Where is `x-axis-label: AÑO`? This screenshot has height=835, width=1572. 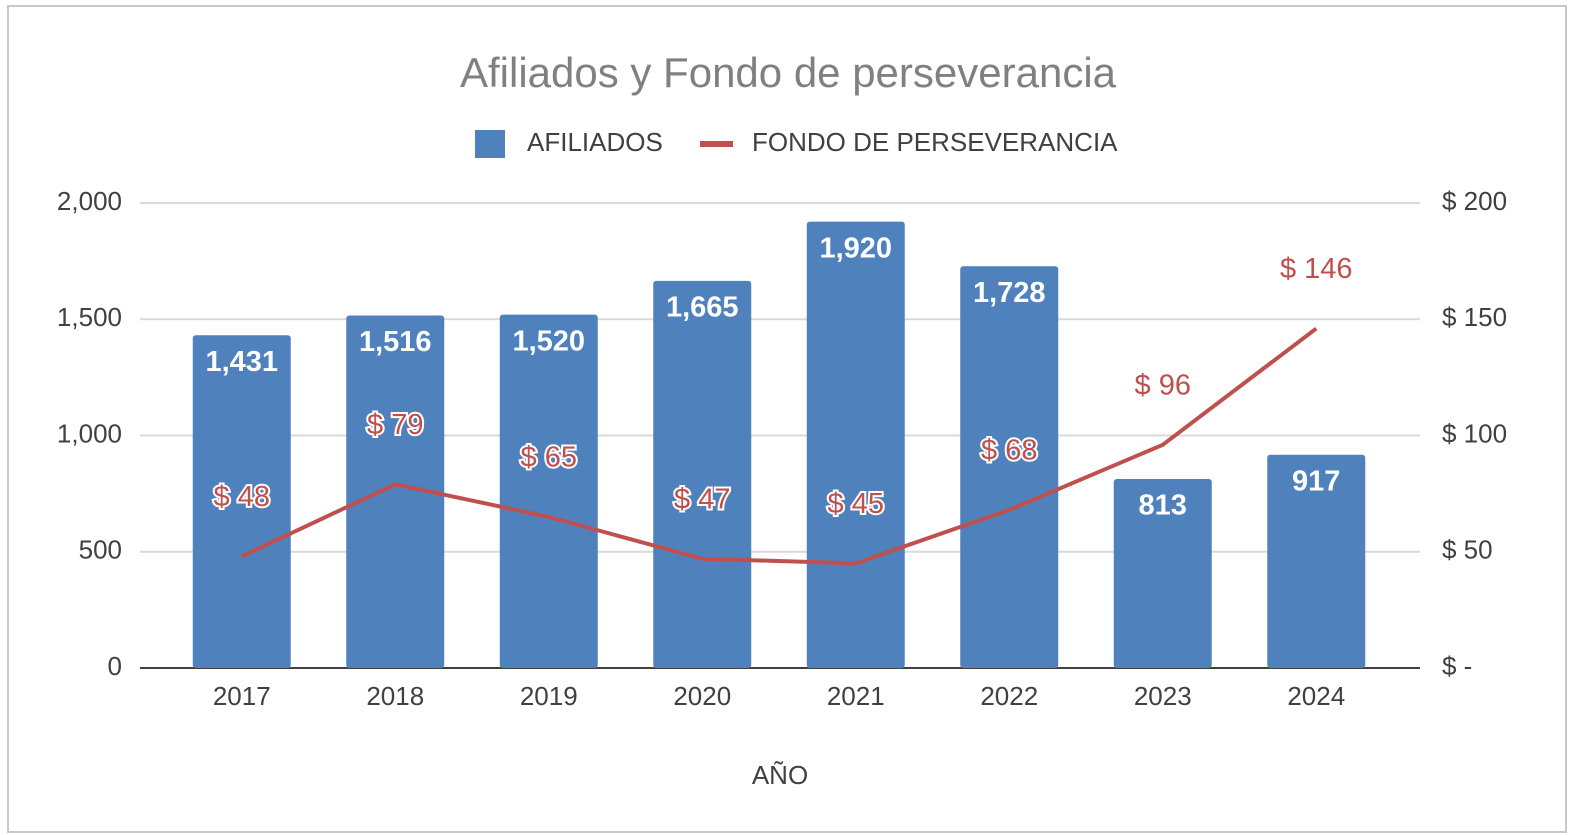
x-axis-label: AÑO is located at coordinates (780, 775).